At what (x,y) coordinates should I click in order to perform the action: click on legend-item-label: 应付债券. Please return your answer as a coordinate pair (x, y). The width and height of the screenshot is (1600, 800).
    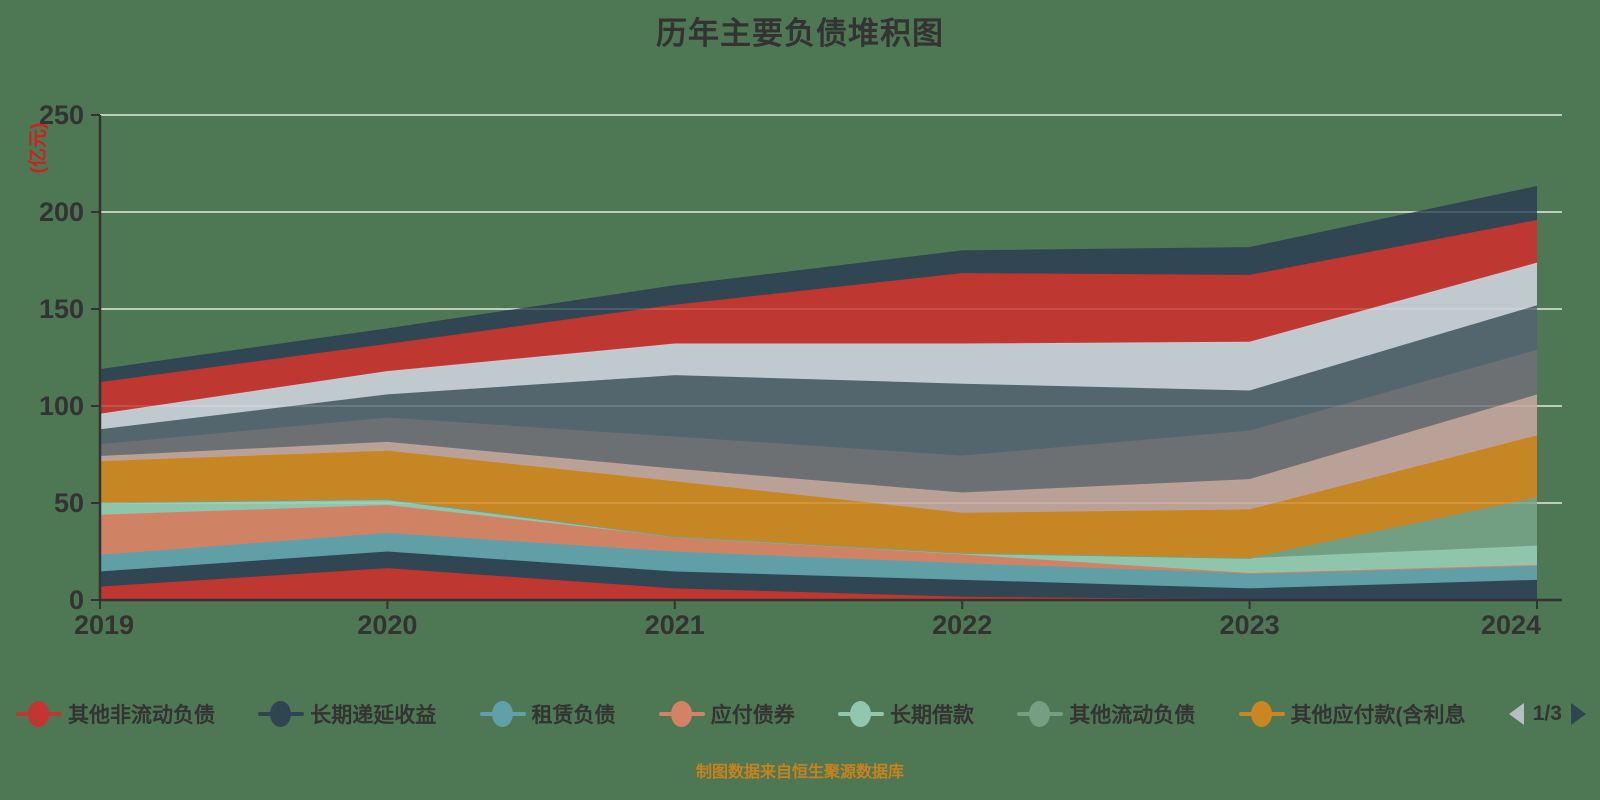
    Looking at the image, I should click on (752, 715).